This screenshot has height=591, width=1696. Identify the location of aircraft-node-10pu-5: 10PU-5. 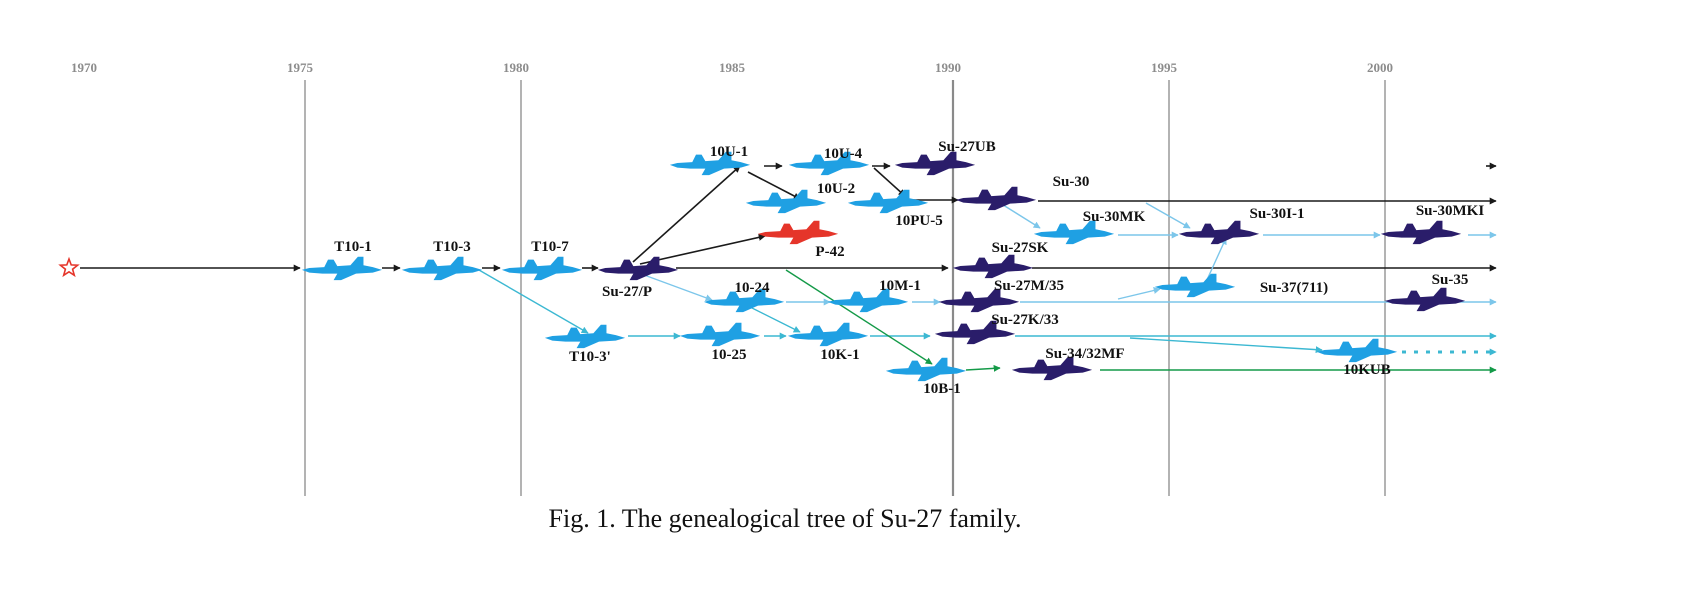
(895, 209).